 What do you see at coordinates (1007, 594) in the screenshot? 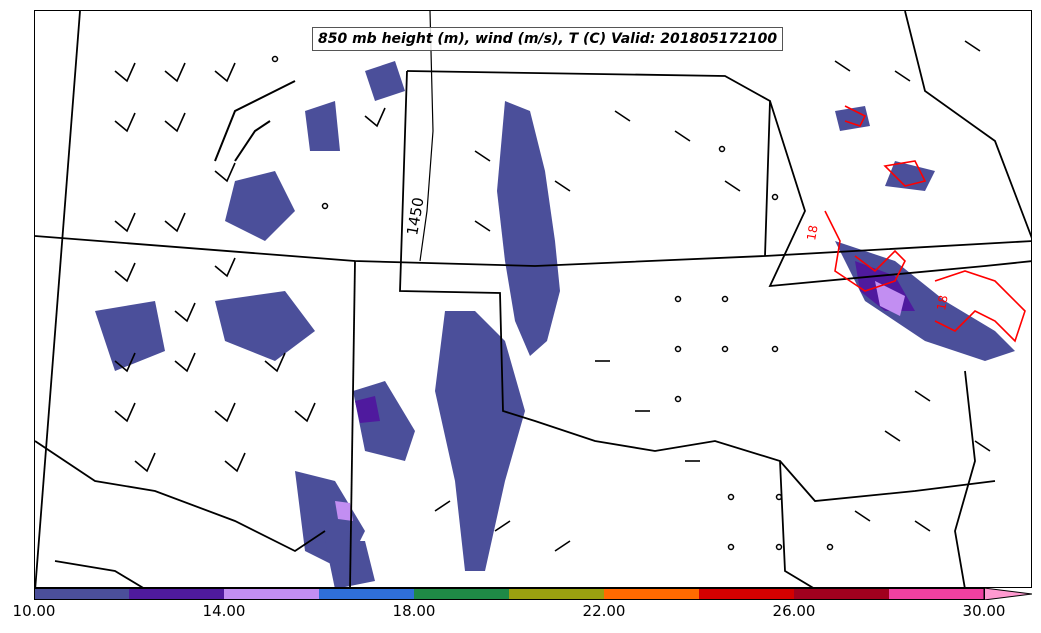
I see `colorbar-extend-arrow` at bounding box center [1007, 594].